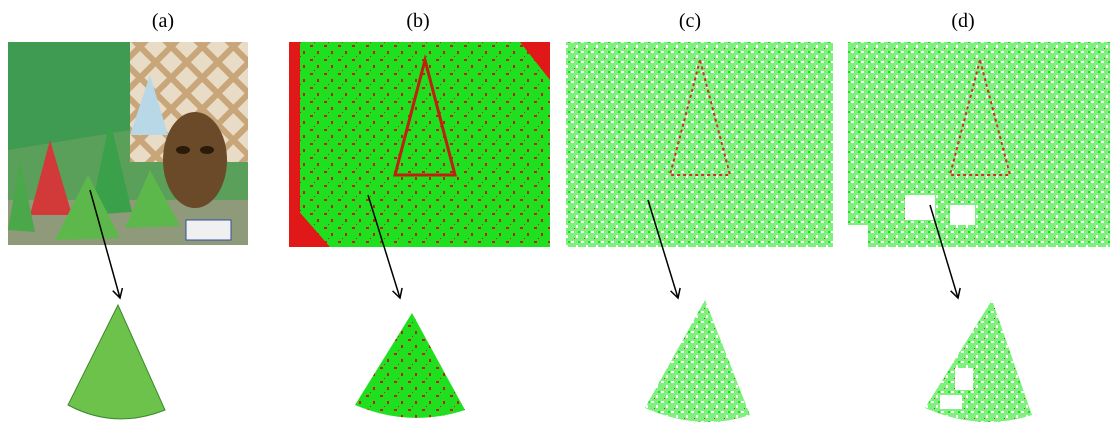 The image size is (1113, 441). What do you see at coordinates (128, 143) in the screenshot?
I see `scene-image` at bounding box center [128, 143].